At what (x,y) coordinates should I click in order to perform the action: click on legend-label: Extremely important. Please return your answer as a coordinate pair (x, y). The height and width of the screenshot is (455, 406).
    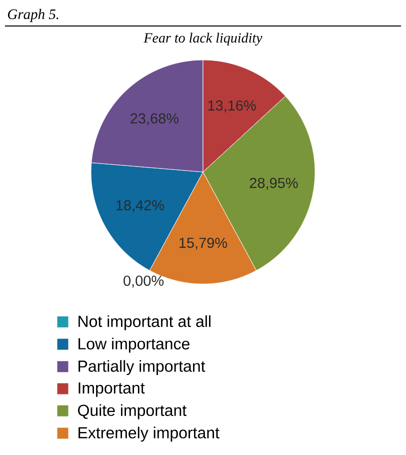
    Looking at the image, I should click on (149, 434).